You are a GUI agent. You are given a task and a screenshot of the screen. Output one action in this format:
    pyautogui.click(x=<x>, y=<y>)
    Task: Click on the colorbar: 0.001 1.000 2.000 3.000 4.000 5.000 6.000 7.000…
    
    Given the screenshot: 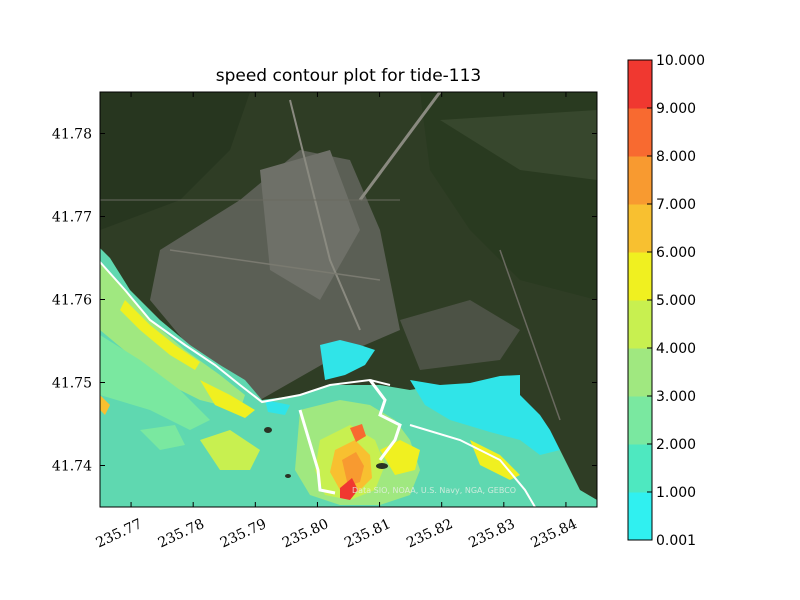 What is the action you would take?
    pyautogui.click(x=666, y=301)
    